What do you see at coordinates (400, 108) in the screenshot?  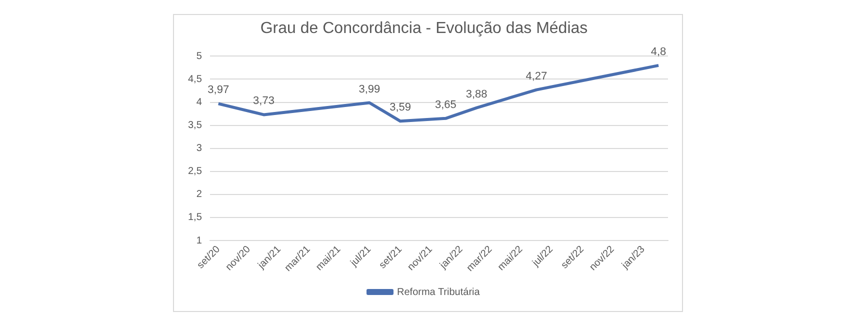 I see `data-label: 3,59` at bounding box center [400, 108].